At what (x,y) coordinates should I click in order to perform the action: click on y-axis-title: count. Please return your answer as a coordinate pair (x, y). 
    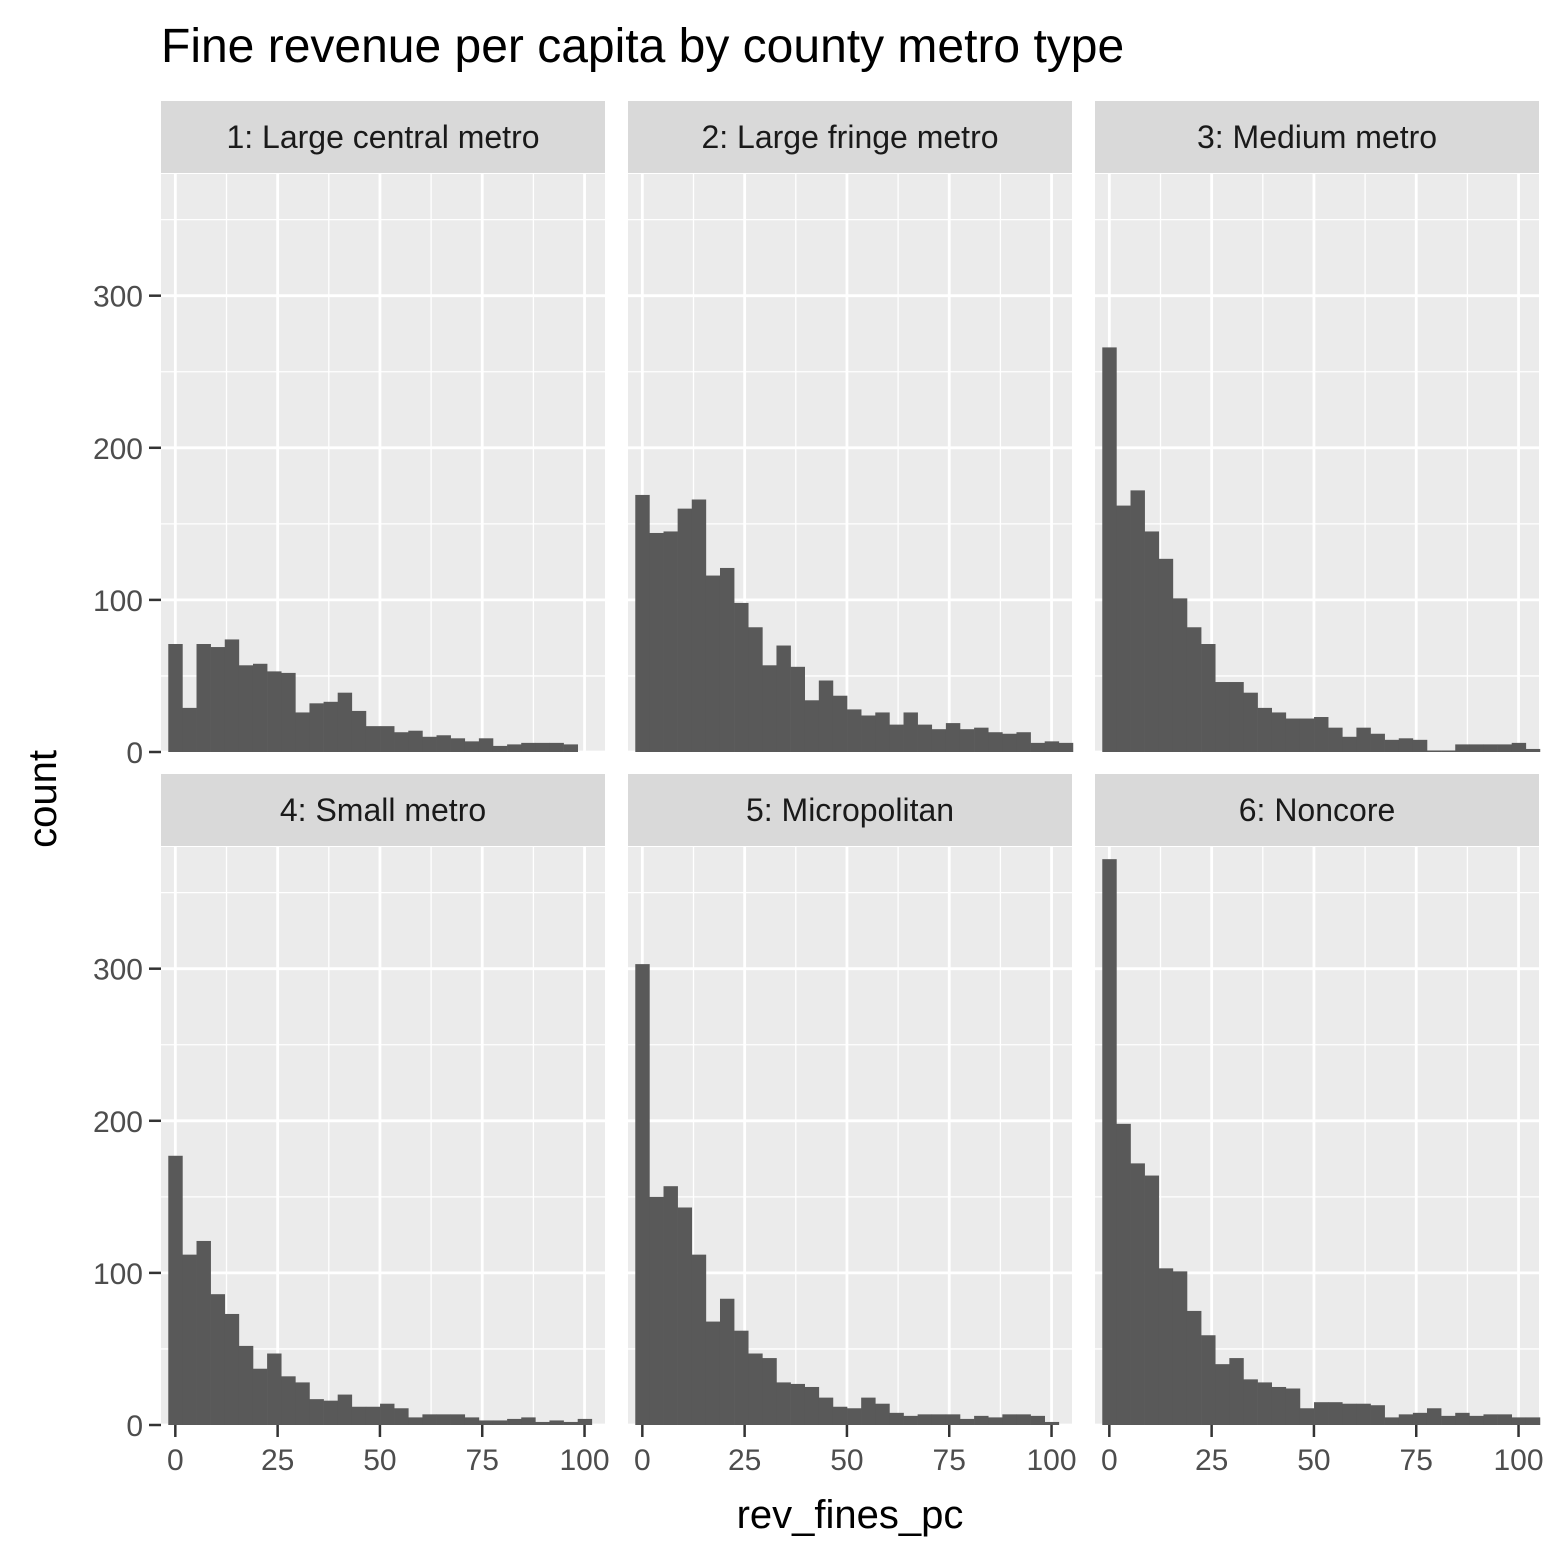
    Looking at the image, I should click on (43, 799).